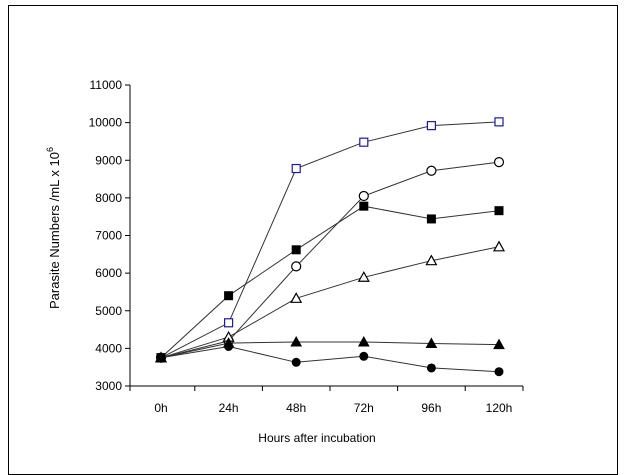 This screenshot has width=627, height=475. I want to click on series-filled-triangle, so click(330, 349).